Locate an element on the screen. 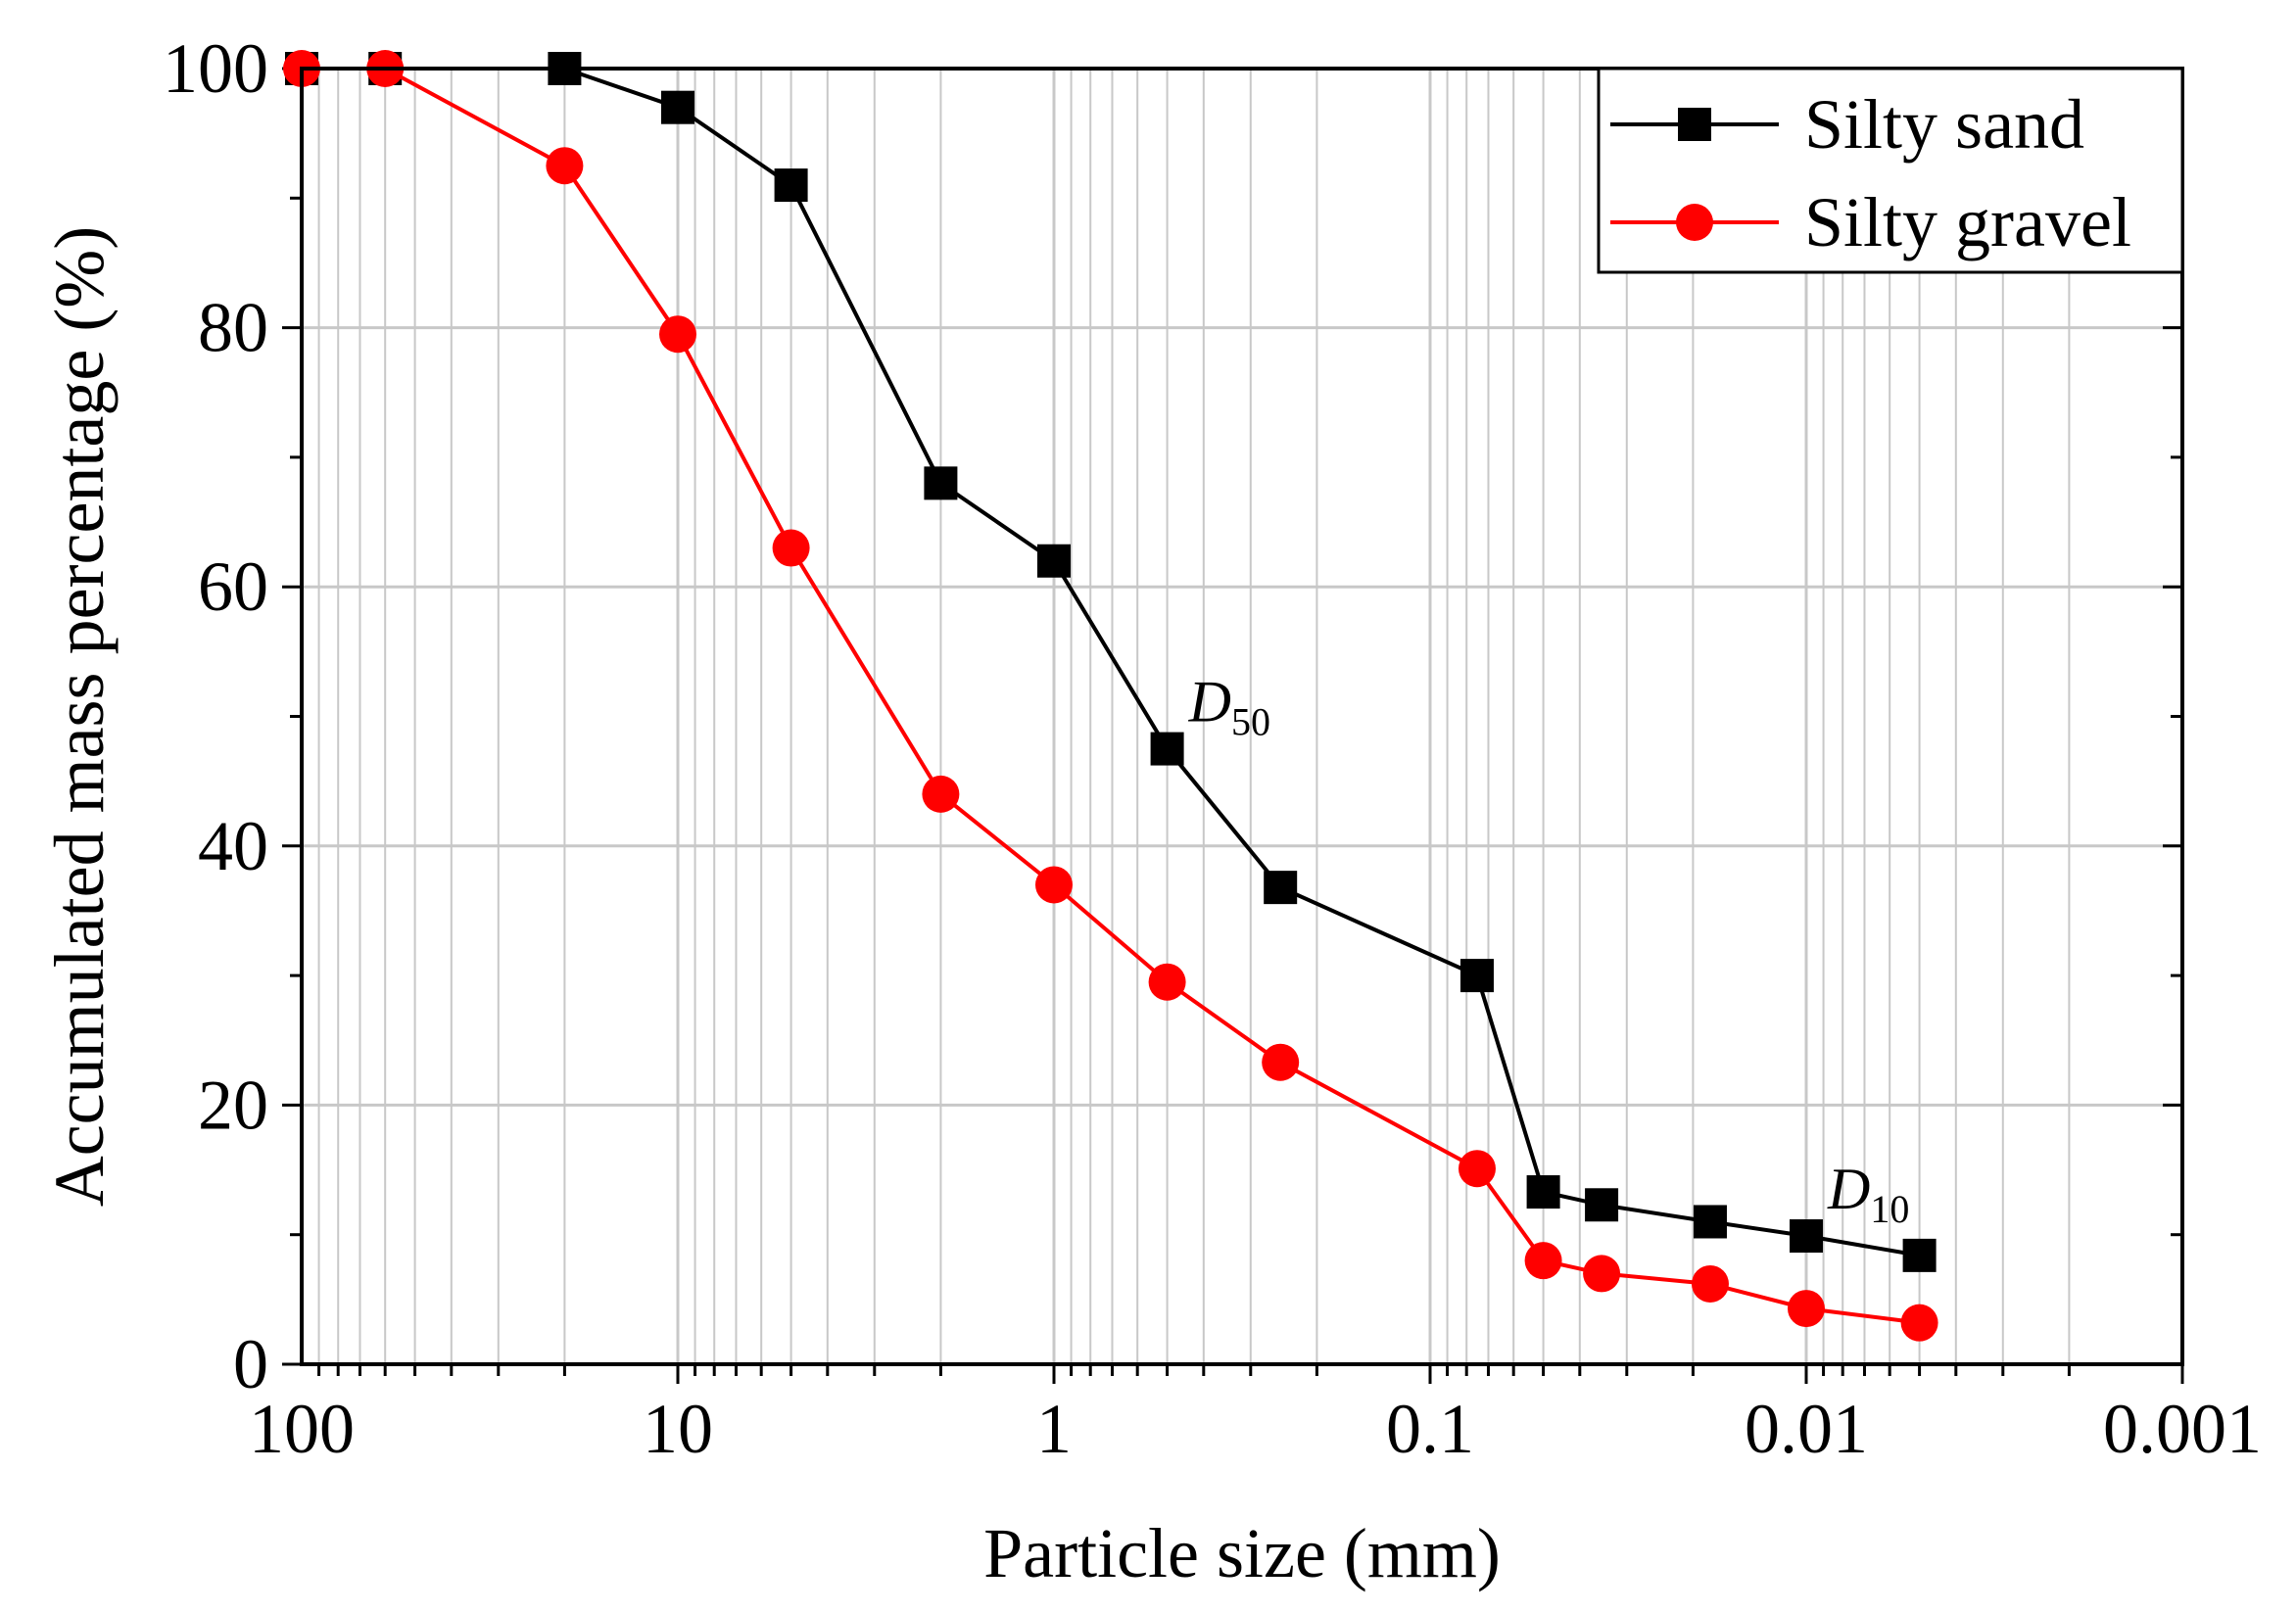 This screenshot has width=2296, height=1613. annotation-label: D10 is located at coordinates (1868, 1194).